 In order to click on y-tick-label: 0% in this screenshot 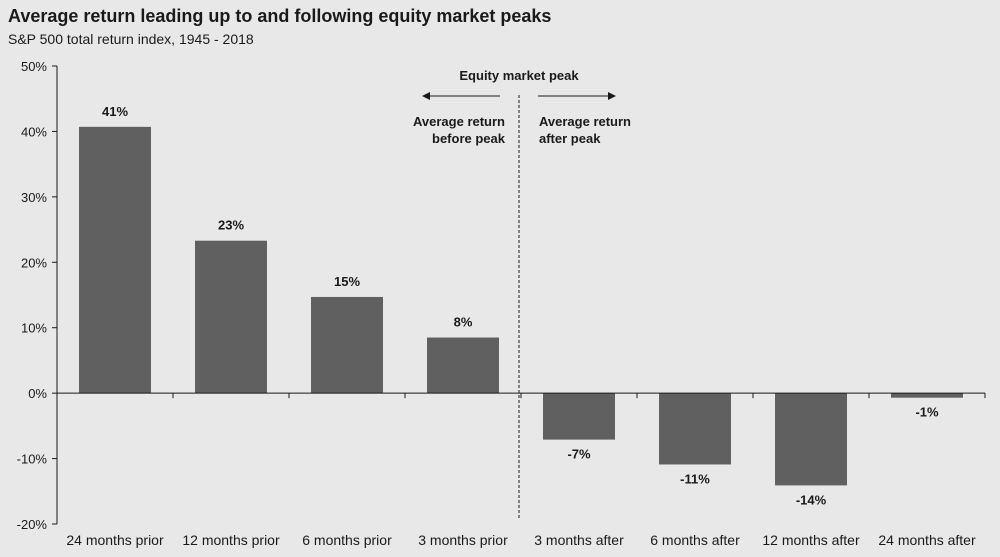, I will do `click(37, 393)`.